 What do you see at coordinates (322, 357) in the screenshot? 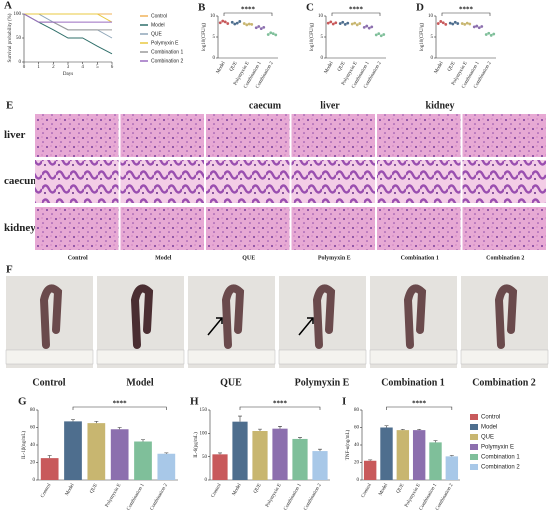
I see `ruler` at bounding box center [322, 357].